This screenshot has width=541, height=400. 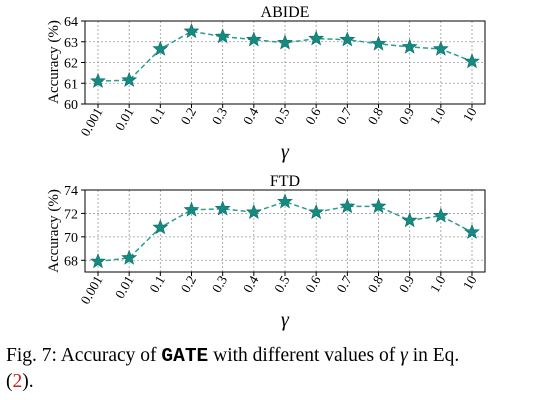 I want to click on caption-suffix: in Eq., so click(x=433, y=355).